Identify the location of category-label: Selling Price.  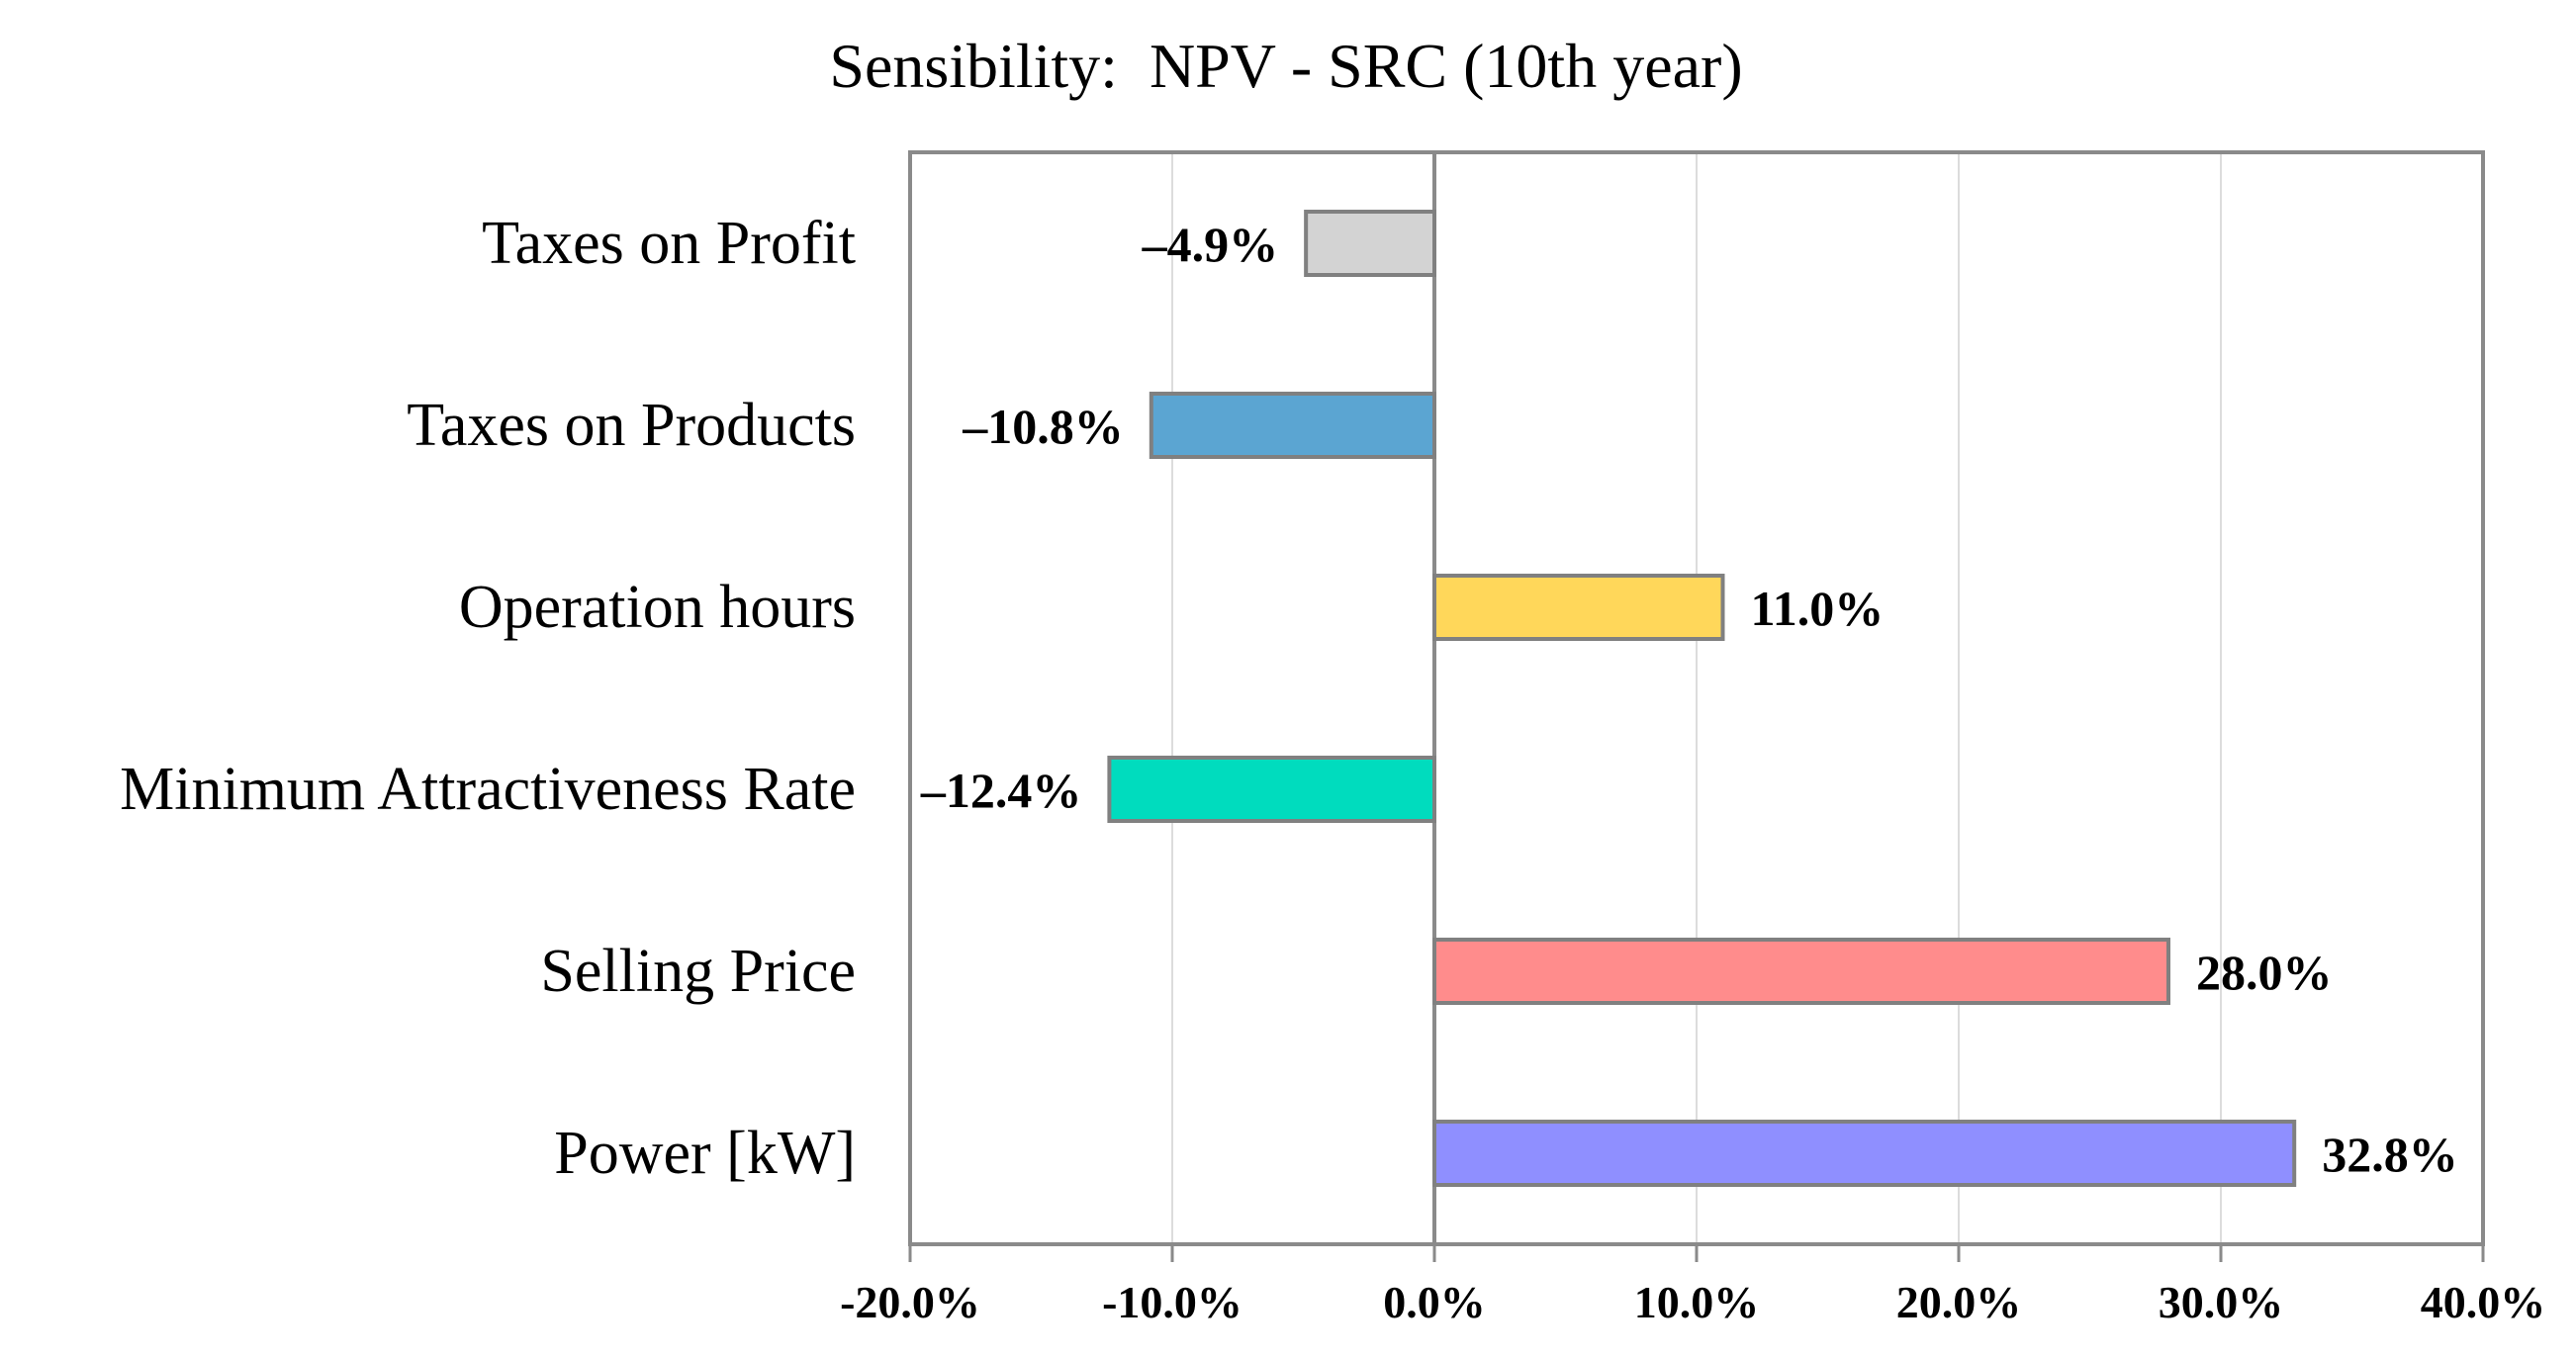
(698, 972).